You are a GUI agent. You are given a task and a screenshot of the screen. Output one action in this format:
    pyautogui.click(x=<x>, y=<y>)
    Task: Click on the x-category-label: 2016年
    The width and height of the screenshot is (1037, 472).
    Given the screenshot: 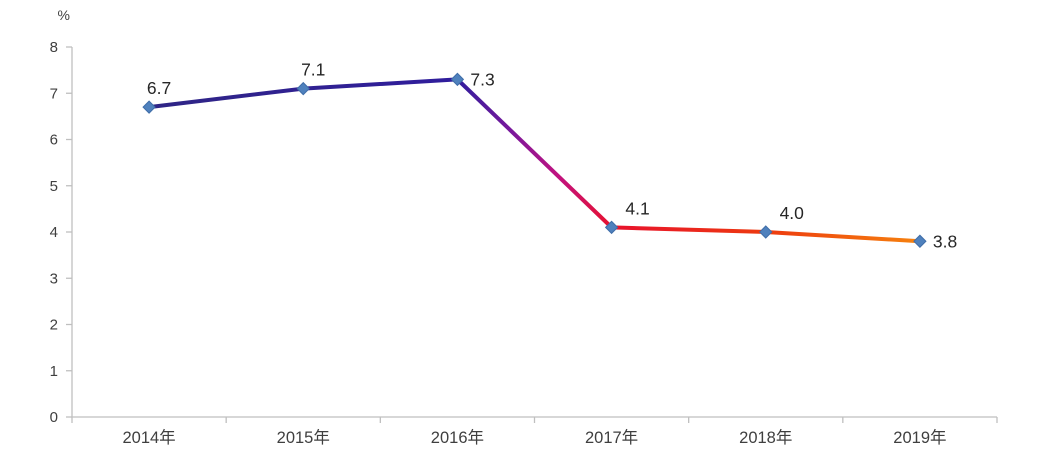 What is the action you would take?
    pyautogui.click(x=457, y=437)
    